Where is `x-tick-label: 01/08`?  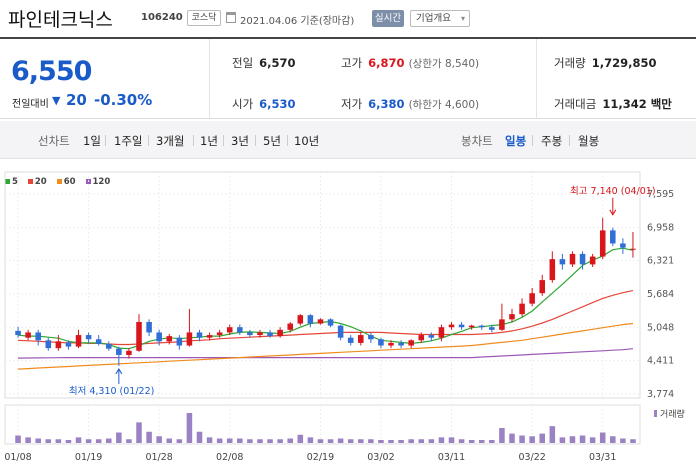
x-tick-label: 01/08 is located at coordinates (17, 457).